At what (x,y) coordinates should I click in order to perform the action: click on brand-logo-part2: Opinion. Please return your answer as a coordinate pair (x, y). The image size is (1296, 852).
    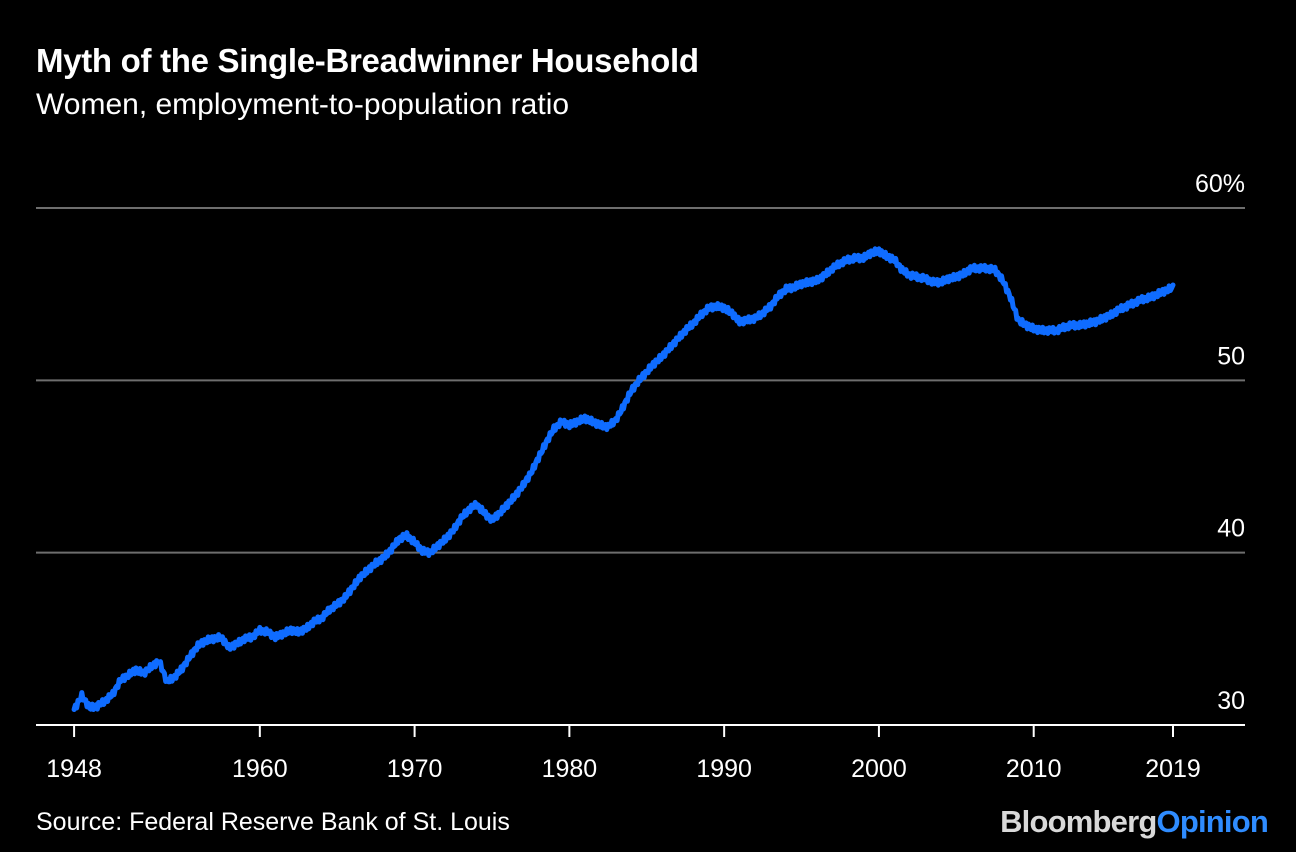
    Looking at the image, I should click on (1212, 821).